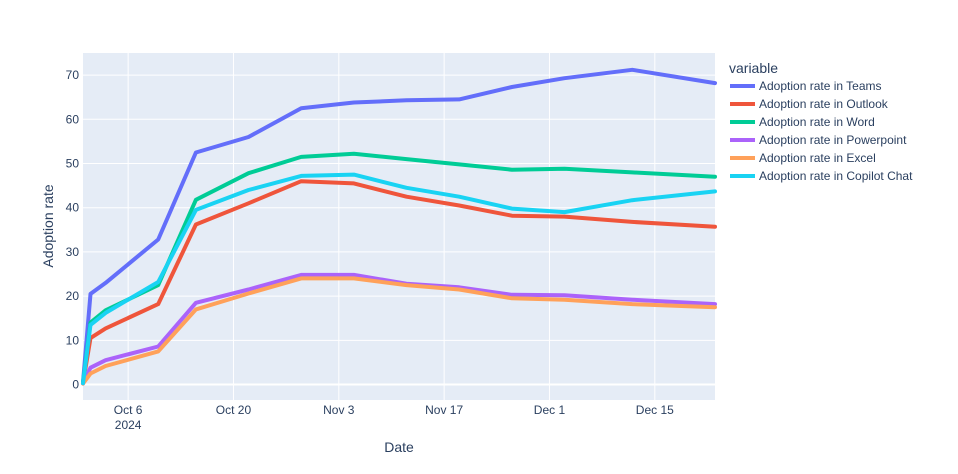 This screenshot has height=474, width=958. What do you see at coordinates (817, 122) in the screenshot?
I see `legend-item-label: Adoption rate in Word` at bounding box center [817, 122].